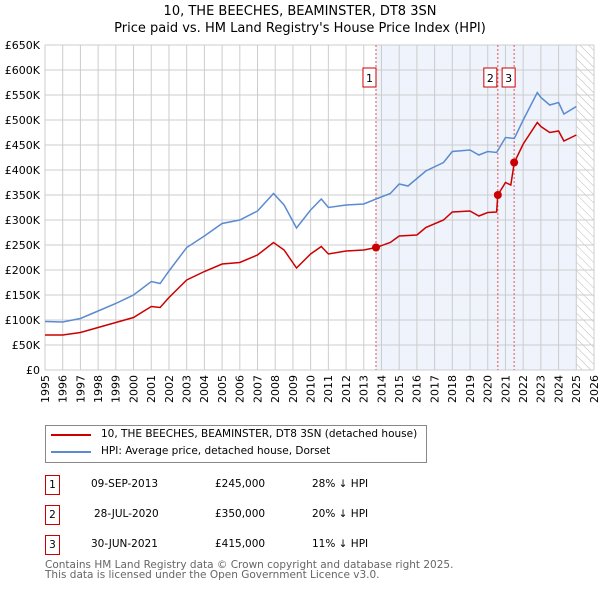  Describe the element at coordinates (488, 389) in the screenshot. I see `x-tick-label: 2020` at that location.